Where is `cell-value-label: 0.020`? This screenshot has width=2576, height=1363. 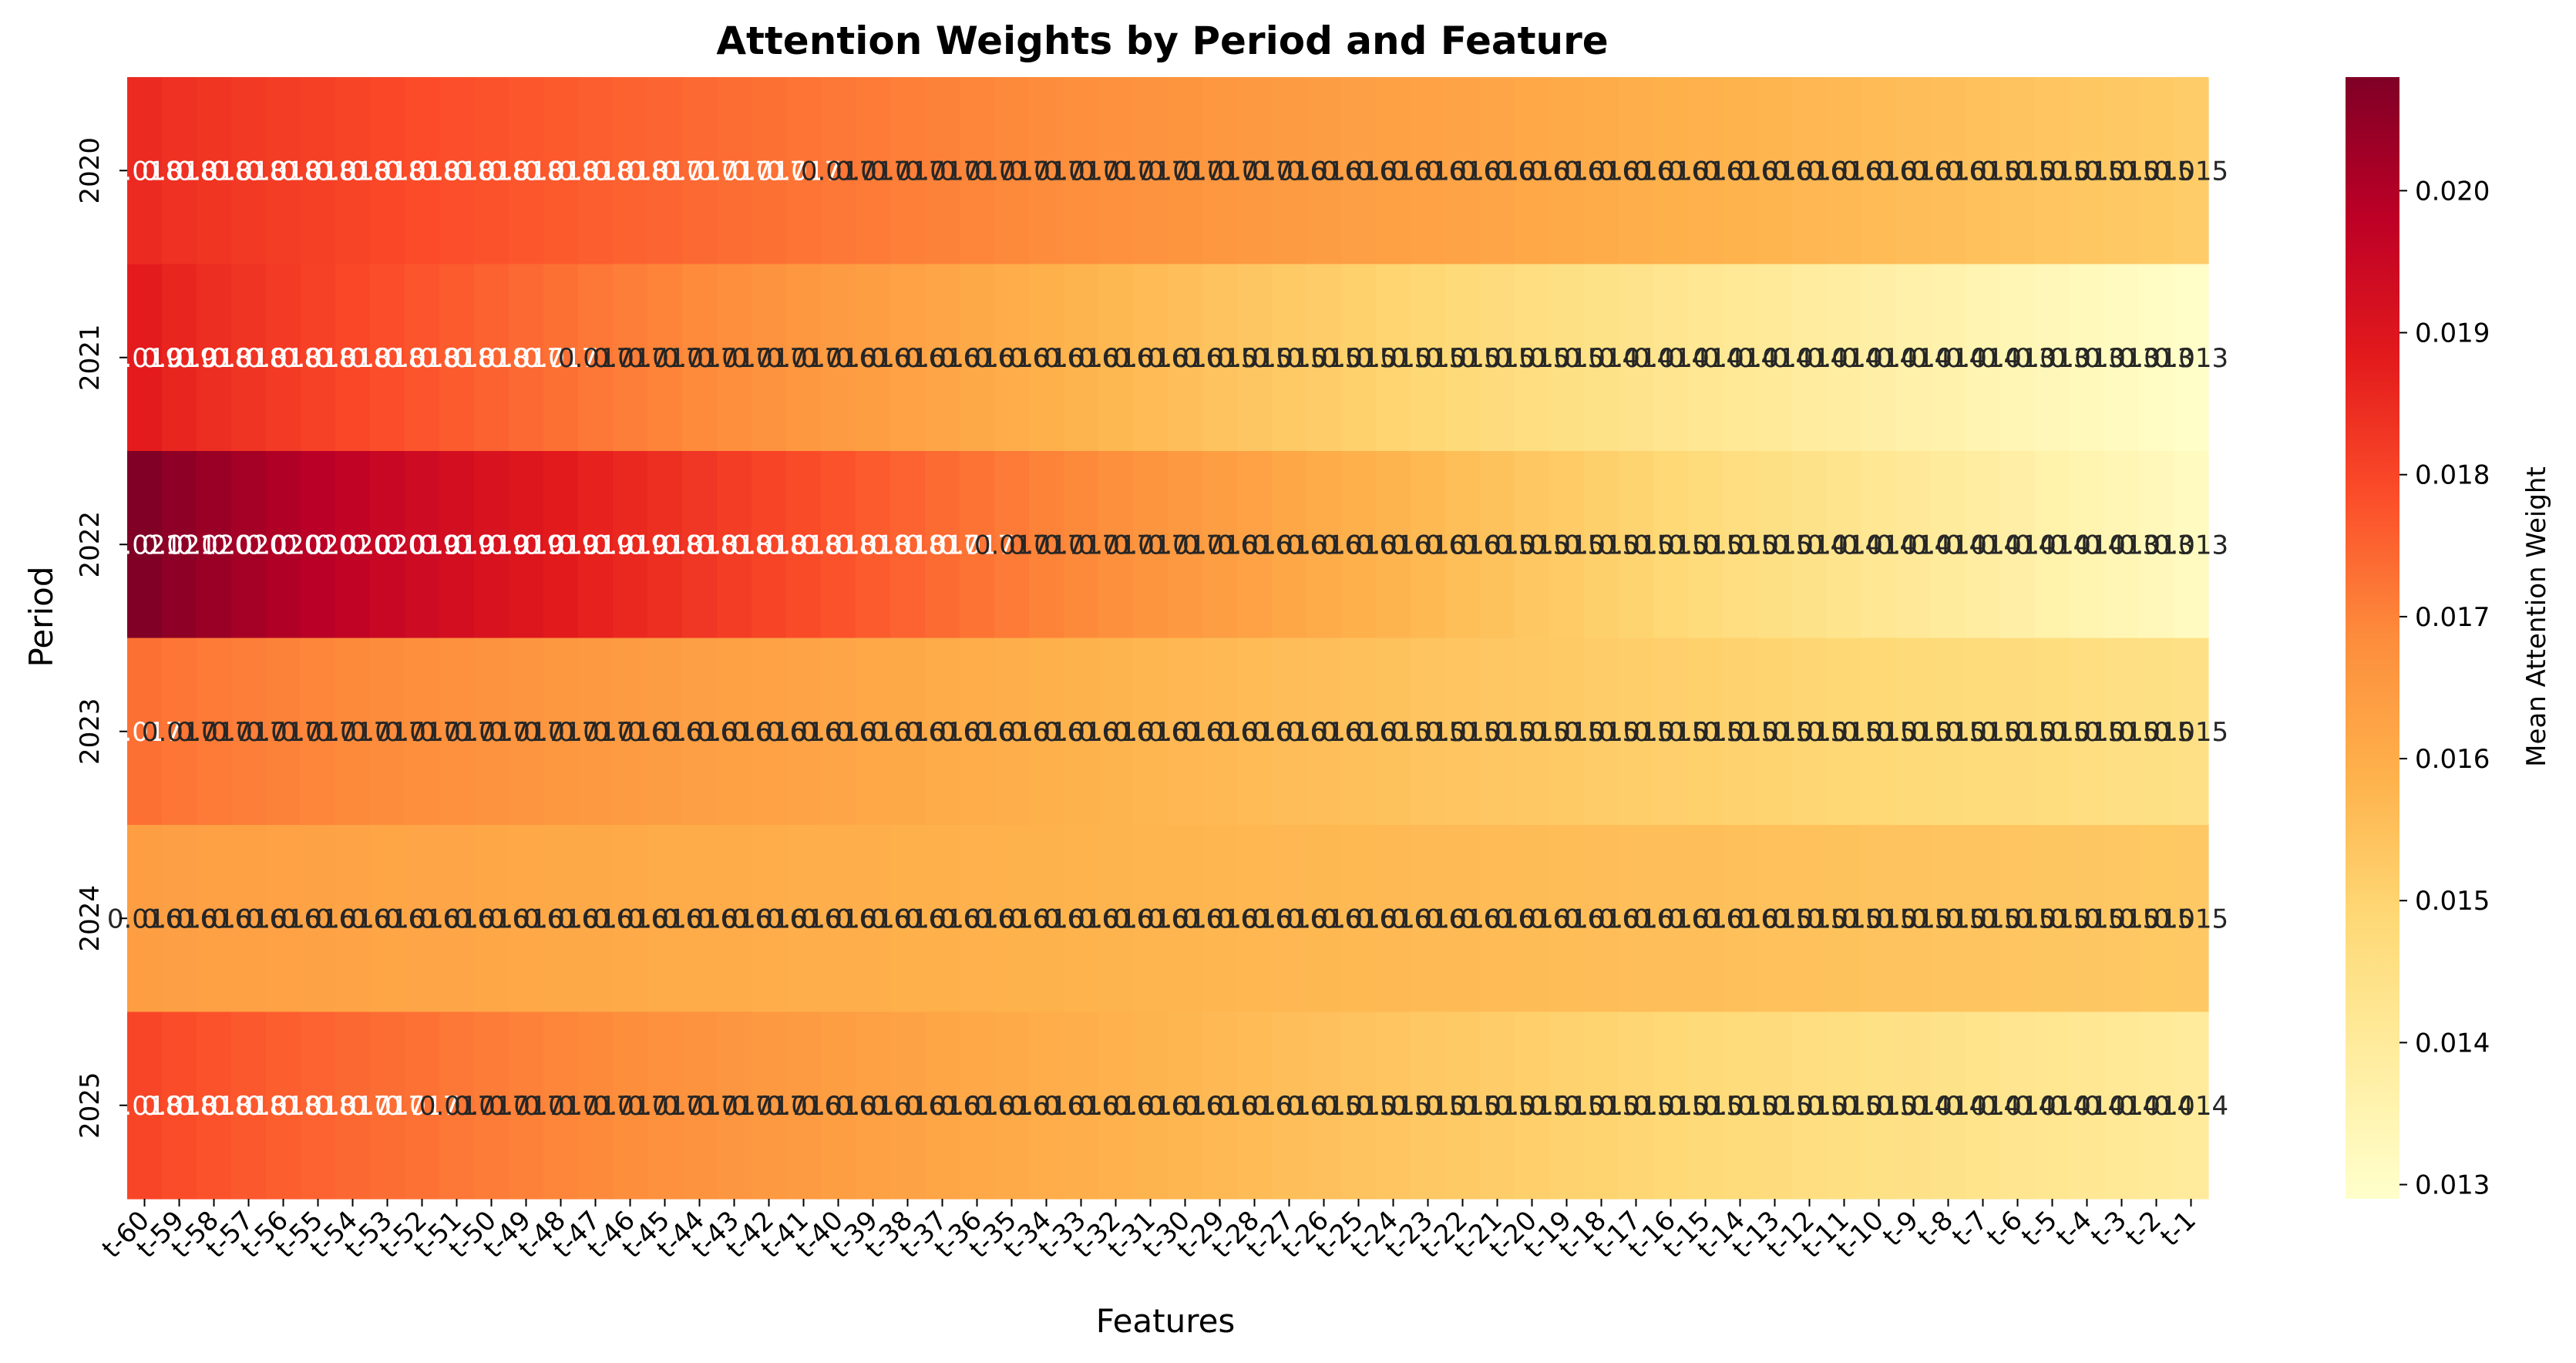 cell-value-label: 0.020 is located at coordinates (387, 545).